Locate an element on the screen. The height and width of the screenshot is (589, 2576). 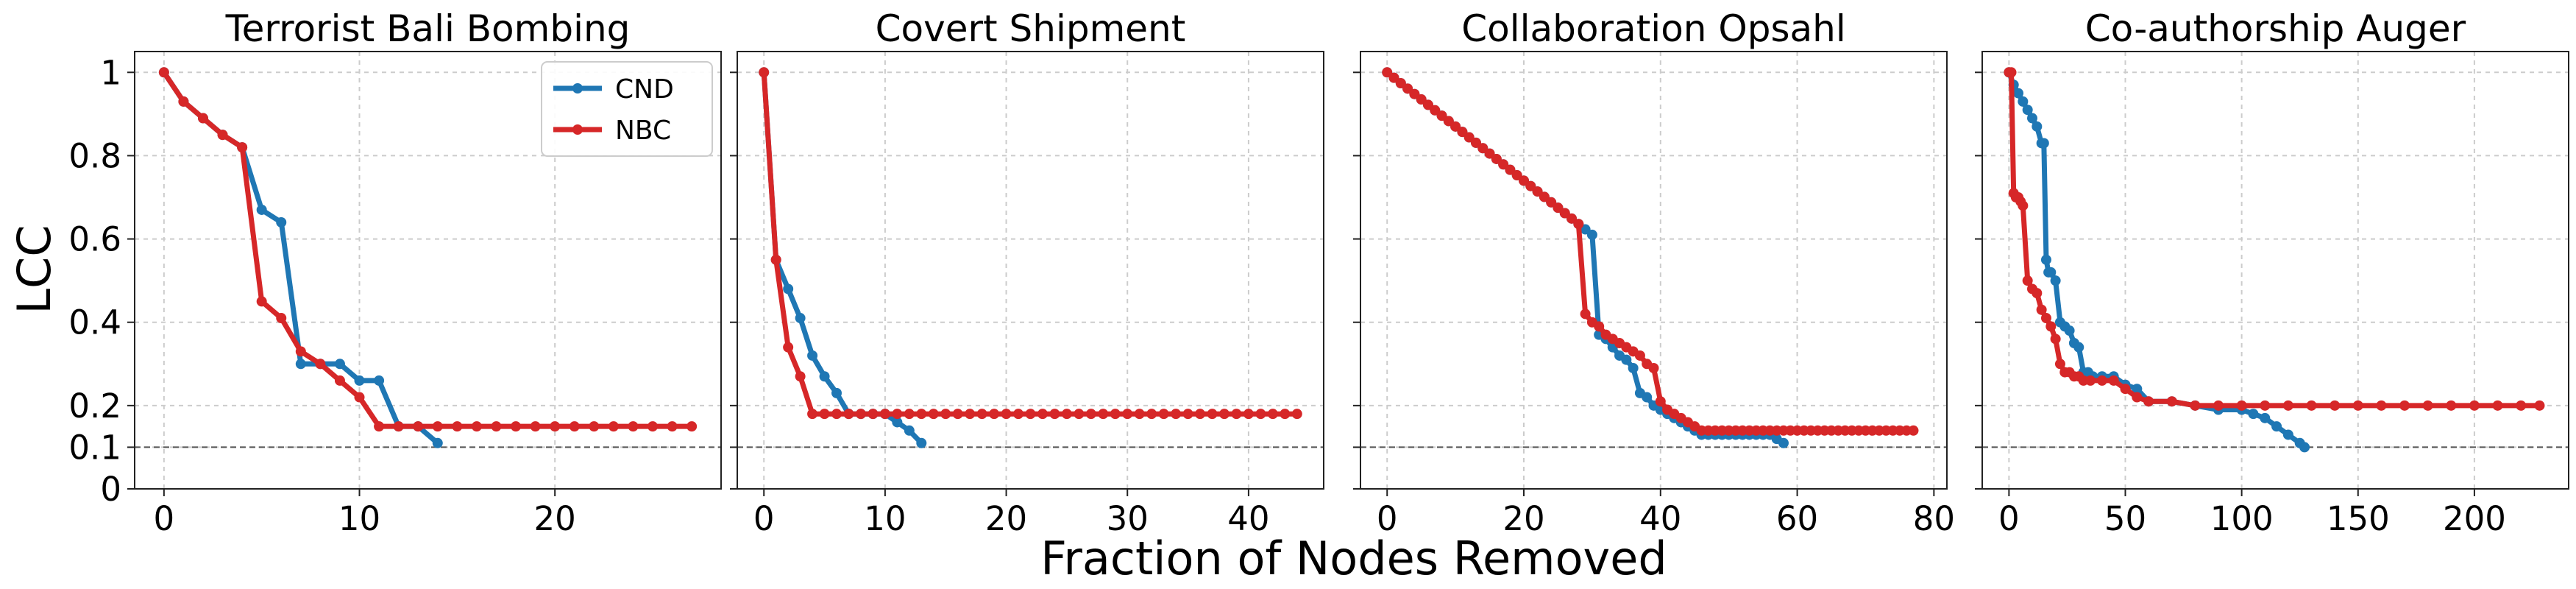
x-axis-label: Fraction of Nodes Removed is located at coordinates (1353, 558).